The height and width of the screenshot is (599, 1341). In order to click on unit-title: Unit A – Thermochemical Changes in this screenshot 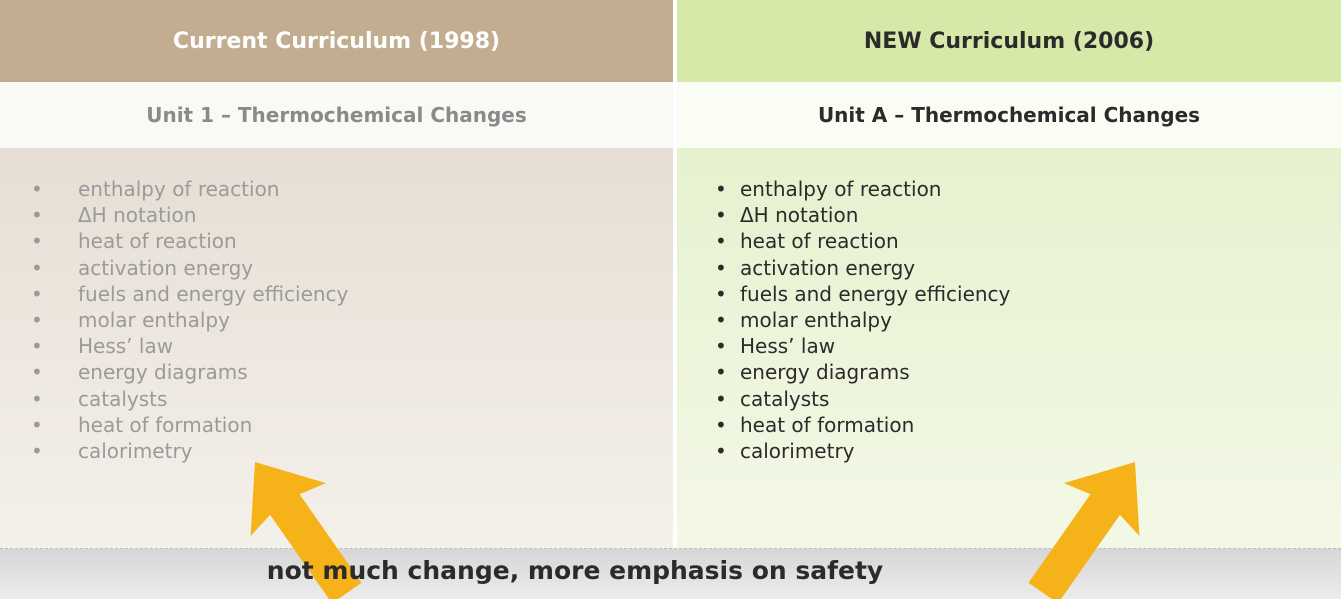, I will do `click(1009, 115)`.